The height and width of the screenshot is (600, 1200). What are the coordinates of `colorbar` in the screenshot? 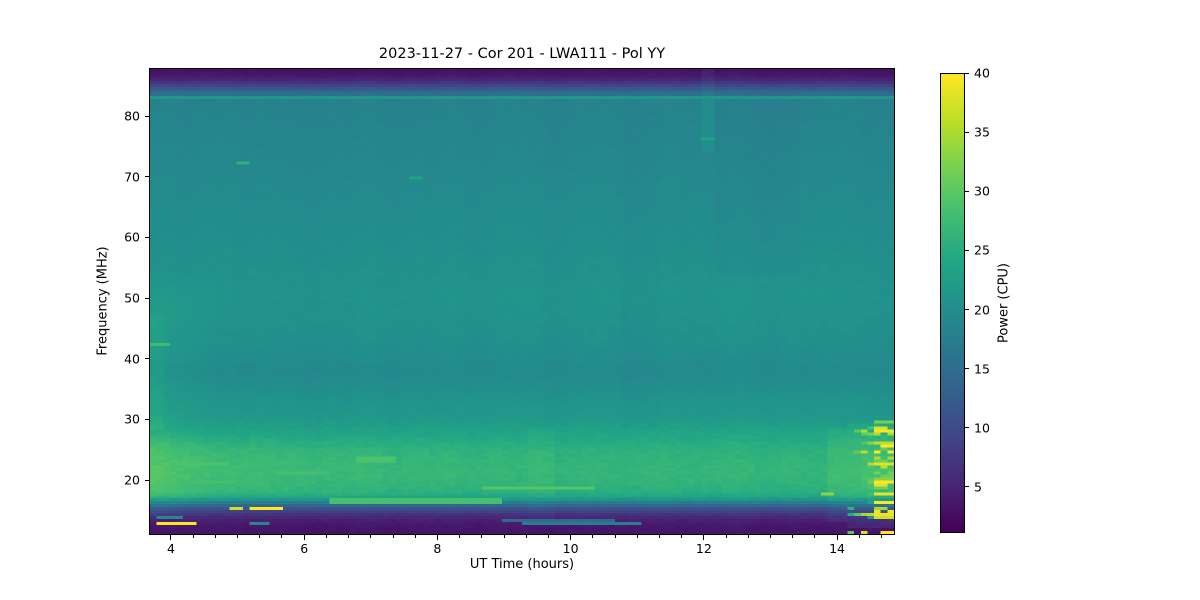 It's located at (952, 303).